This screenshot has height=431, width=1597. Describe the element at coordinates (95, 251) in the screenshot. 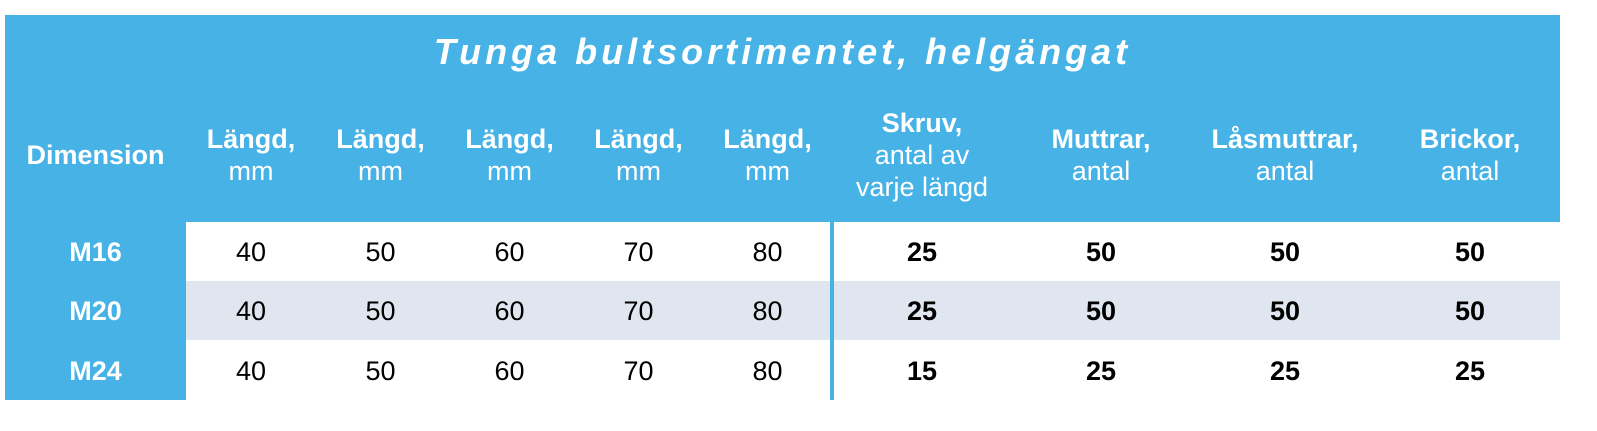

I see `row-label: M16` at that location.